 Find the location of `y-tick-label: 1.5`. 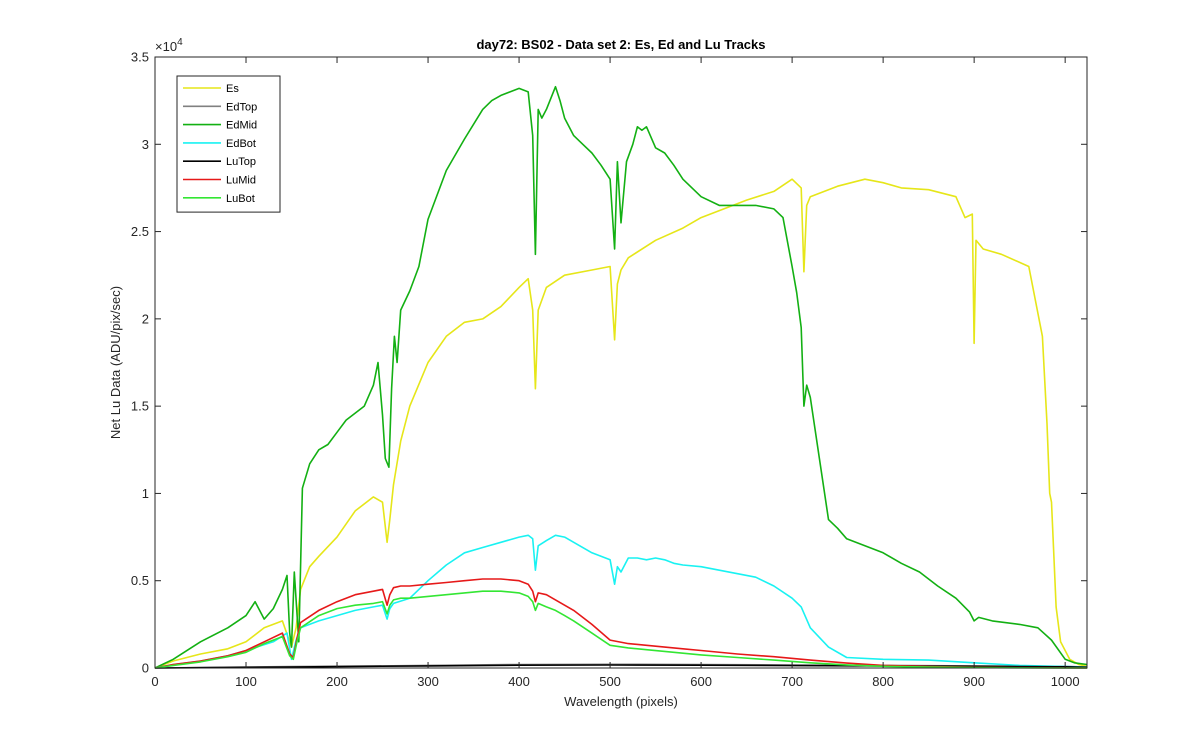

y-tick-label: 1.5 is located at coordinates (140, 406).